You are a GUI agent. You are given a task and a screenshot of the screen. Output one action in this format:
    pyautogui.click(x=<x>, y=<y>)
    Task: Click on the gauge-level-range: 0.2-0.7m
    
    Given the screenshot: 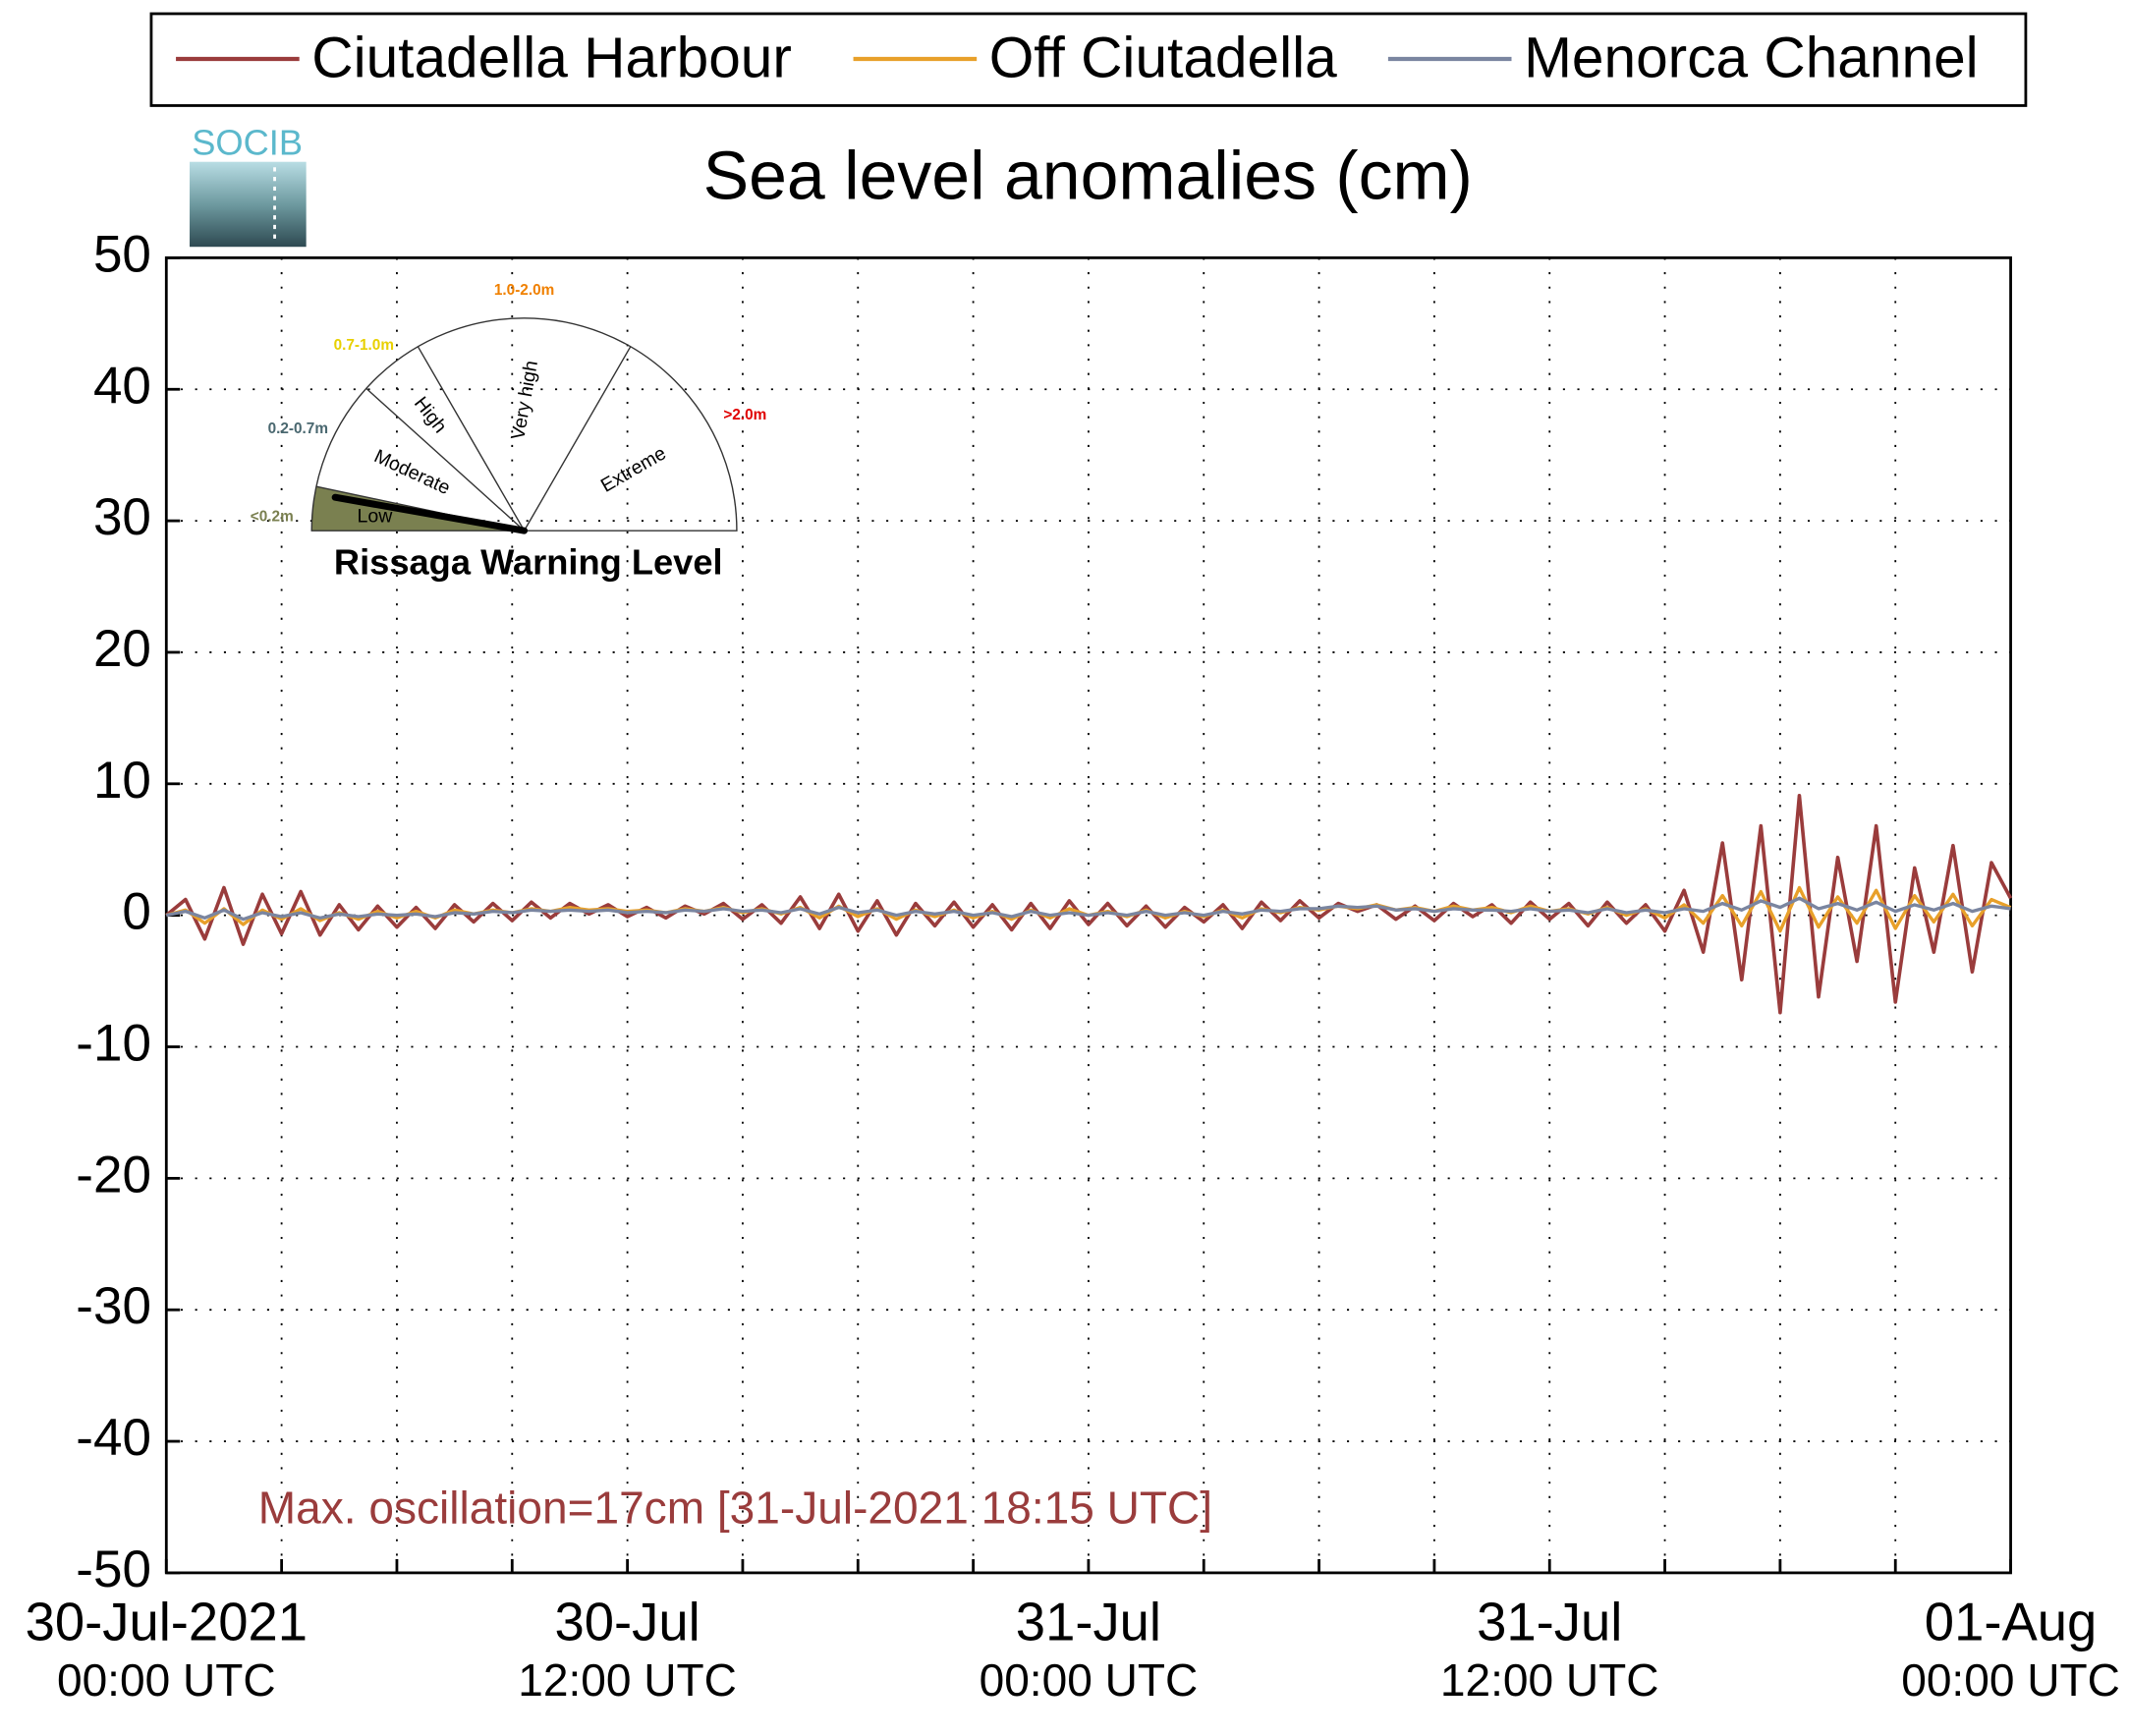 What is the action you would take?
    pyautogui.click(x=298, y=428)
    